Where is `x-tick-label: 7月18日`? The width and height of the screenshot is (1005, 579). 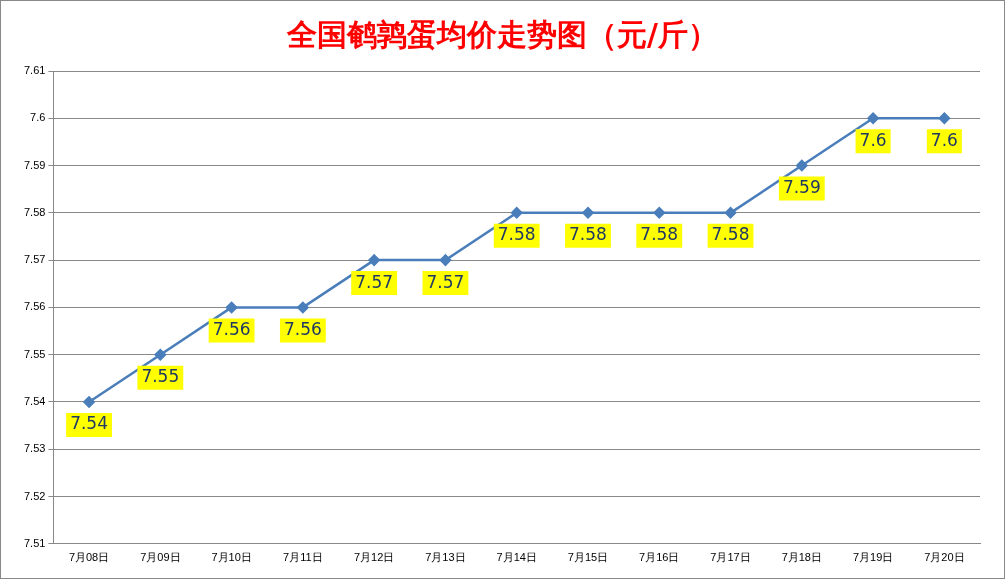 x-tick-label: 7月18日 is located at coordinates (801, 557).